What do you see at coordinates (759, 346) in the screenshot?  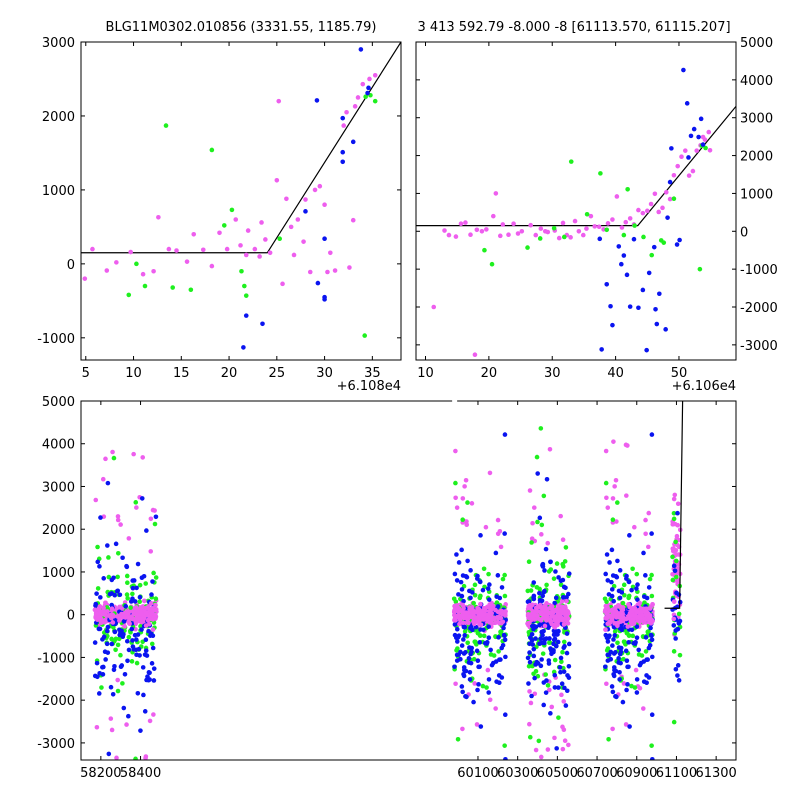 I see `y-tick-label: -3000` at bounding box center [759, 346].